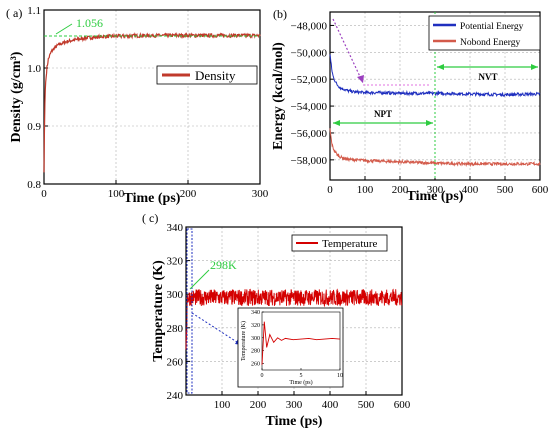  Describe the element at coordinates (492, 27) in the screenshot. I see `panel-b-legend-label-potential: Potential Energy` at that location.